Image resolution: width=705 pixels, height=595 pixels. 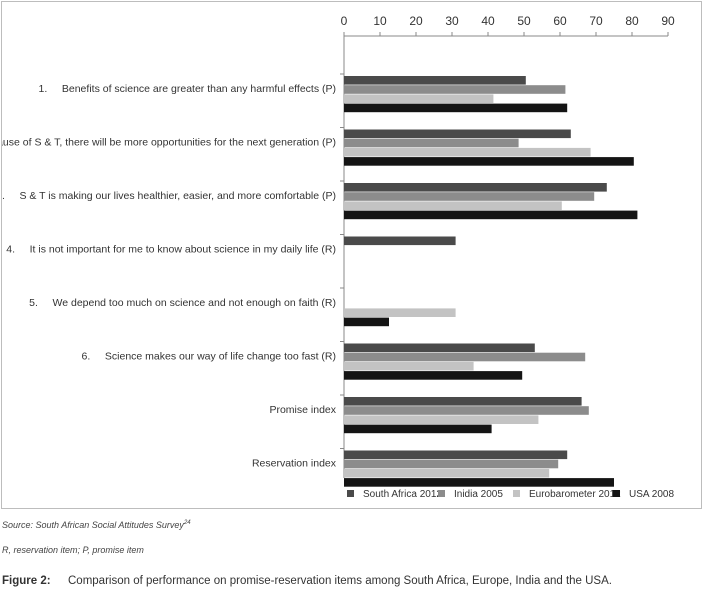 What do you see at coordinates (632, 21) in the screenshot?
I see `x-tick-label: 80` at bounding box center [632, 21].